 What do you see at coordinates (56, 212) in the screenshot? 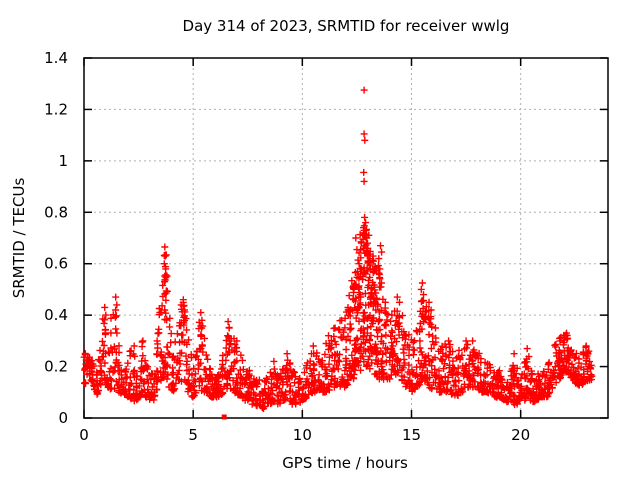
I see `y-tick-label: 0.8` at bounding box center [56, 212].